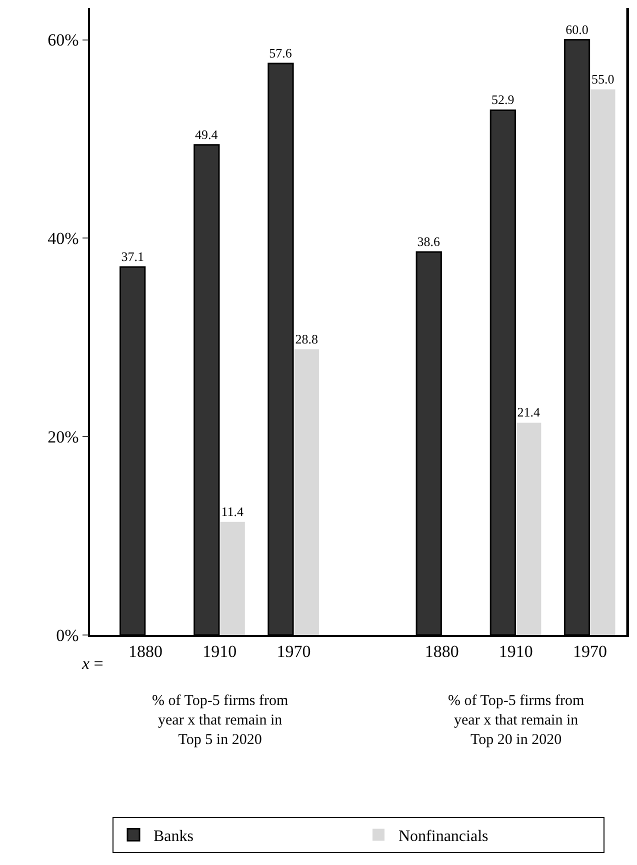 Image resolution: width=637 pixels, height=865 pixels. Describe the element at coordinates (516, 720) in the screenshot. I see `text: % of Top-5 firms from year x that remain in Top 20 in 2020` at that location.